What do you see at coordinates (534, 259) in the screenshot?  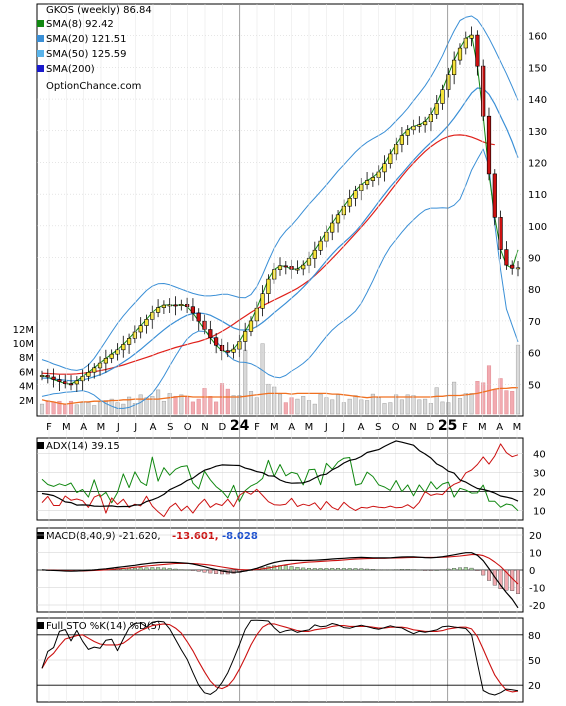 I see `price-tick-label: 90` at bounding box center [534, 259].